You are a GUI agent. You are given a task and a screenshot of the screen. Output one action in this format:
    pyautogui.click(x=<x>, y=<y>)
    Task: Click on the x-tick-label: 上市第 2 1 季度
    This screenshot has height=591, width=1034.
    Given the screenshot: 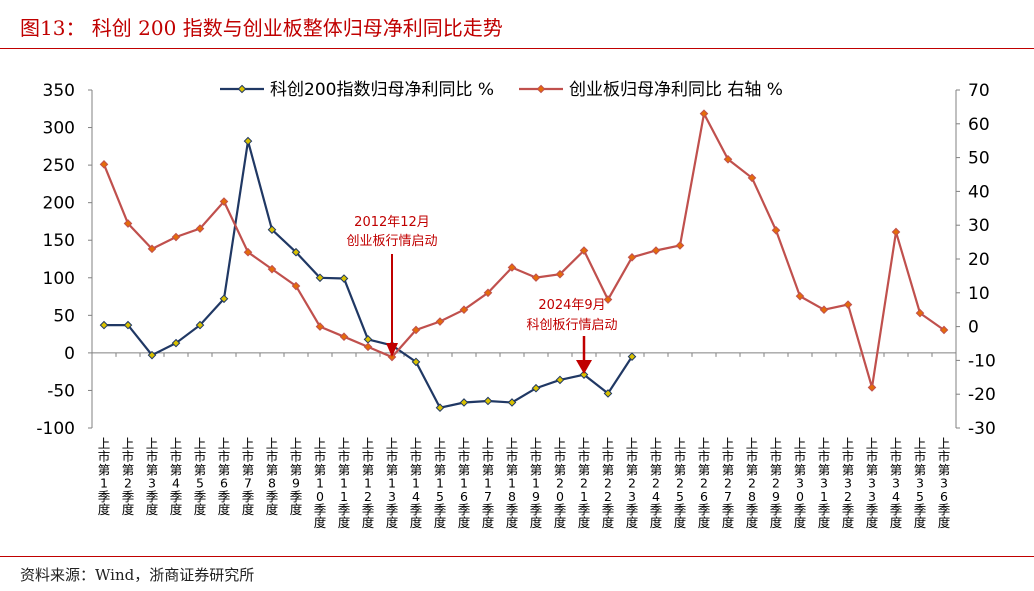 What is the action you would take?
    pyautogui.click(x=584, y=483)
    